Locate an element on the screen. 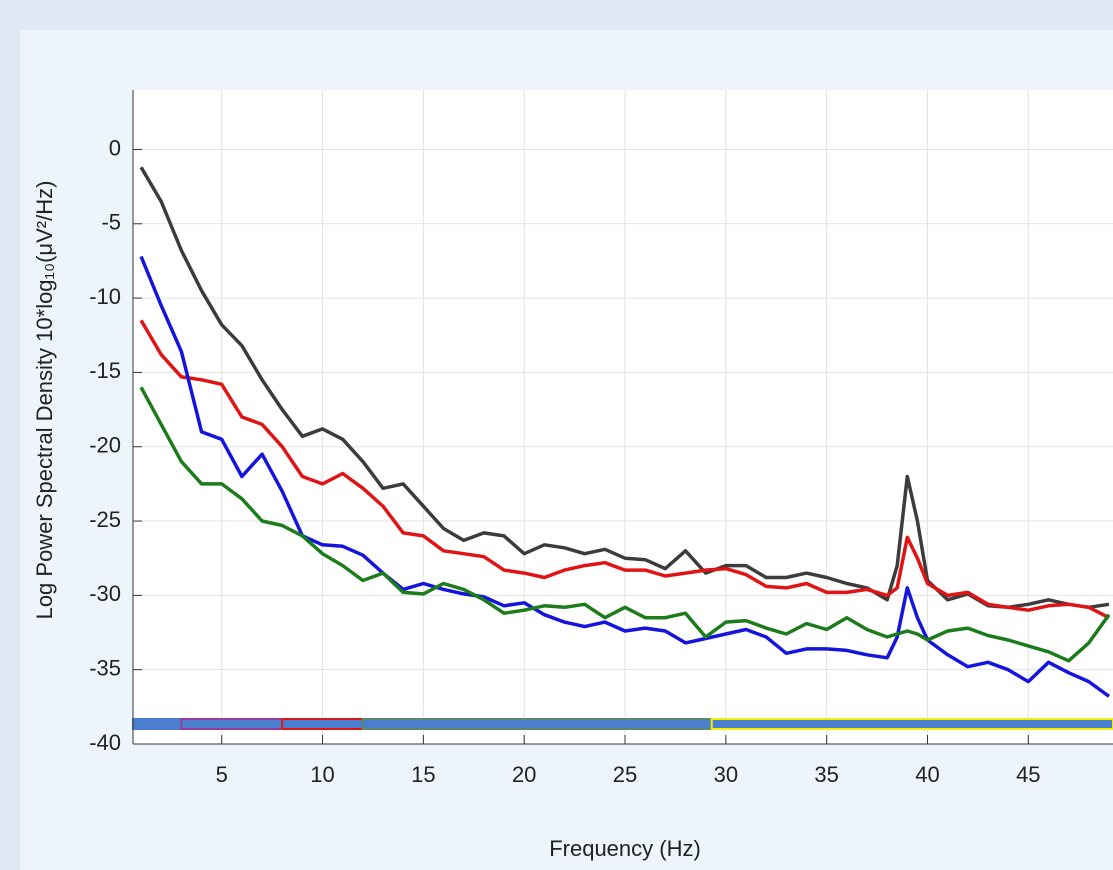 The width and height of the screenshot is (1113, 870). y-tick-label: -25 is located at coordinates (105, 519).